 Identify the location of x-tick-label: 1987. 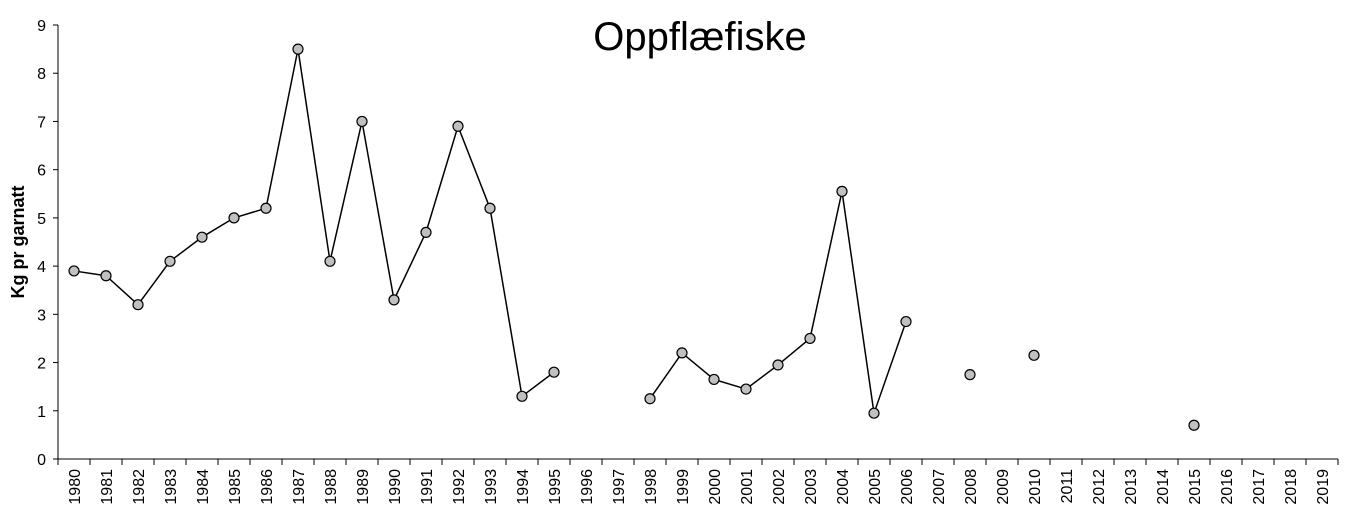
(299, 487).